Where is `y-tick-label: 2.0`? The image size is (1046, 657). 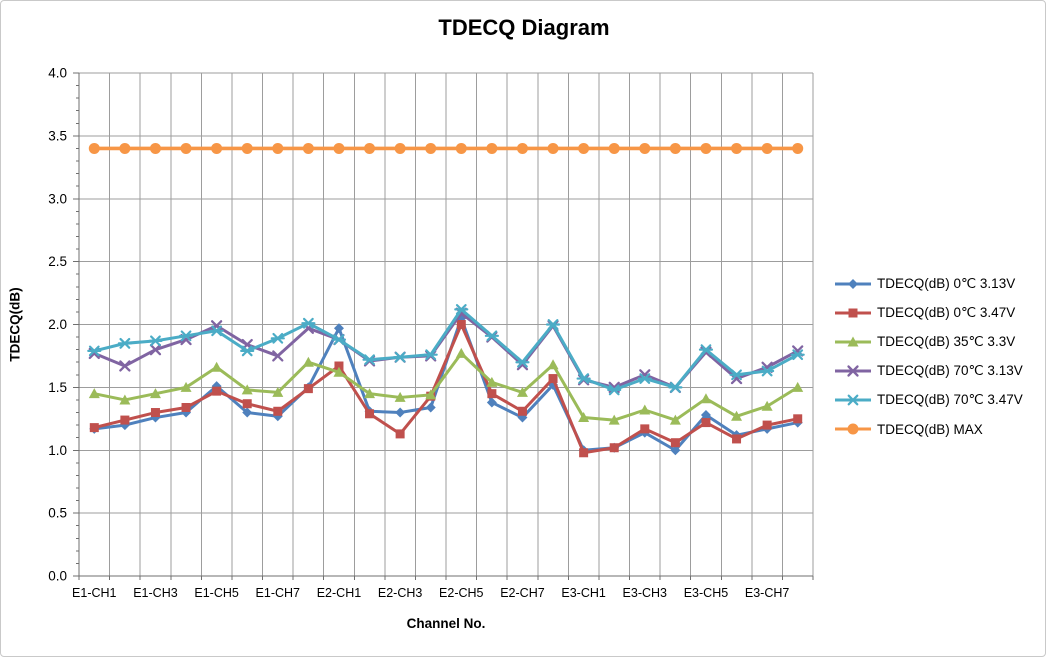
y-tick-label: 2.0 is located at coordinates (57, 324).